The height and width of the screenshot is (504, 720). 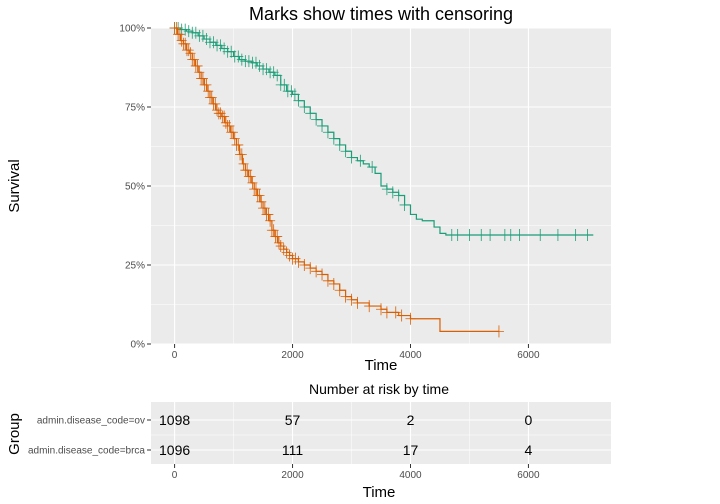 I want to click on risk-count: 1098, so click(x=174, y=420).